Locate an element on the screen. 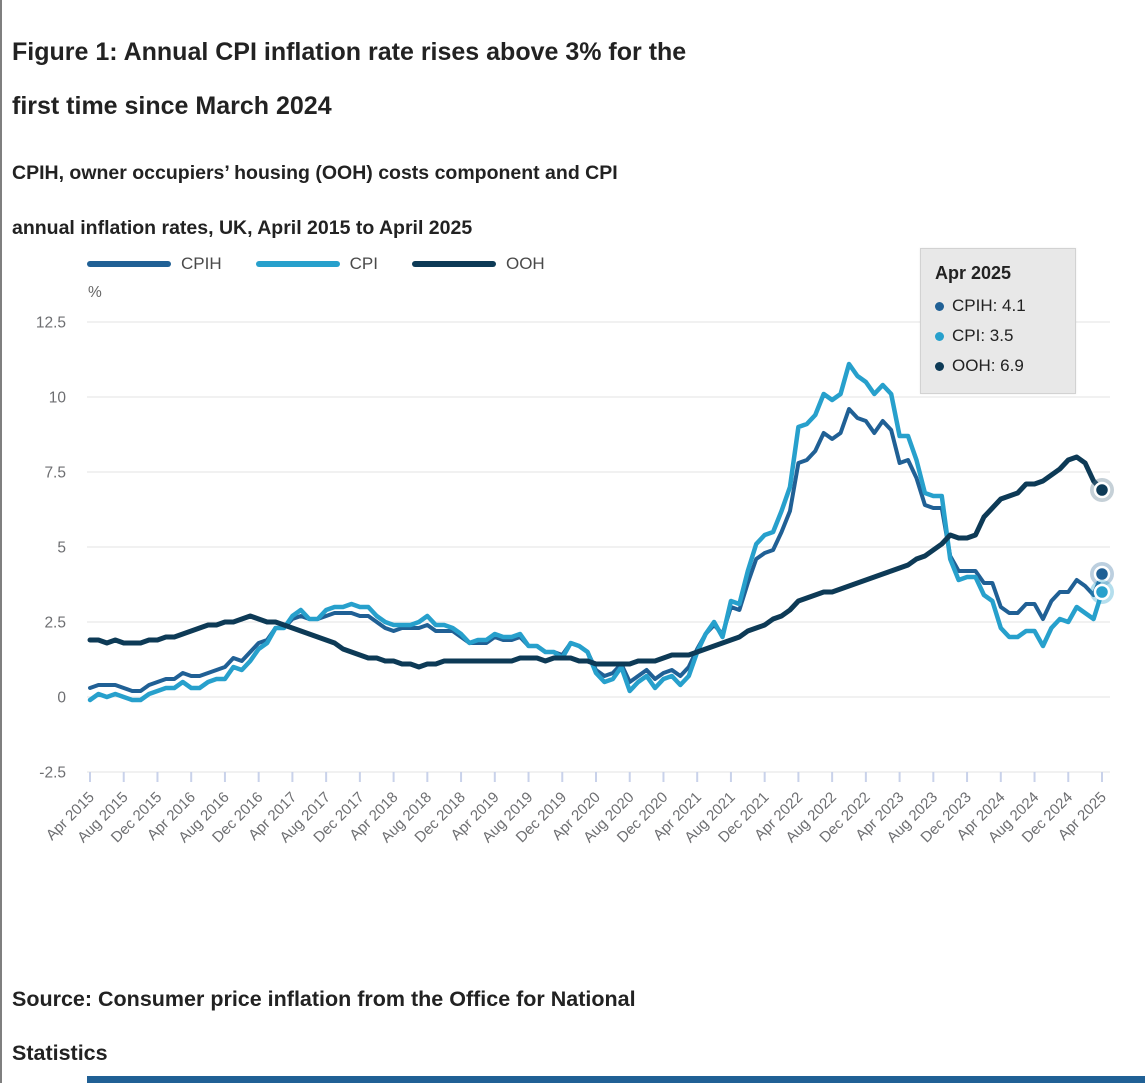 This screenshot has height=1083, width=1145. legend-label-ooh: OOH is located at coordinates (525, 263).